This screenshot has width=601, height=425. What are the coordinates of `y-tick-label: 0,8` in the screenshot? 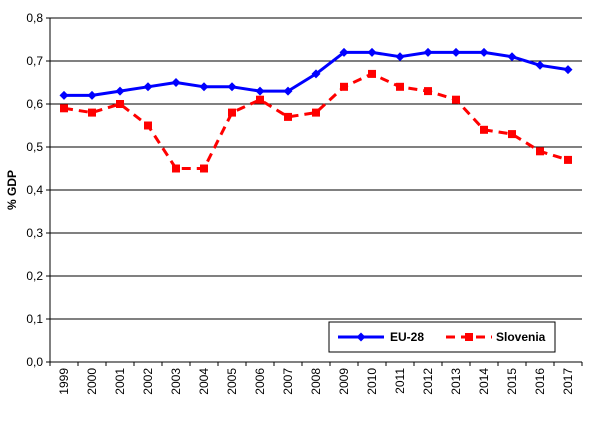 It's located at (34, 18).